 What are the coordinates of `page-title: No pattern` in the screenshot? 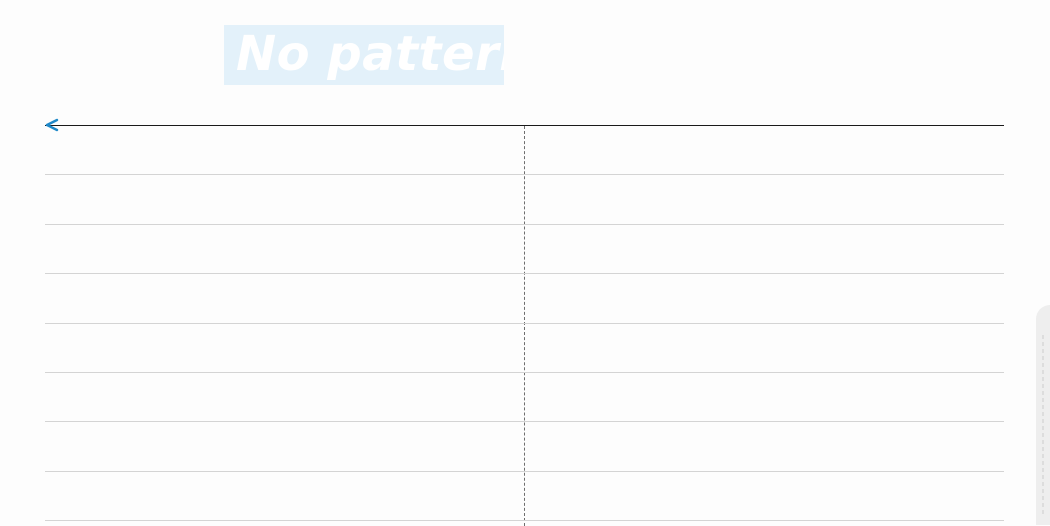 It's located at (364, 55).